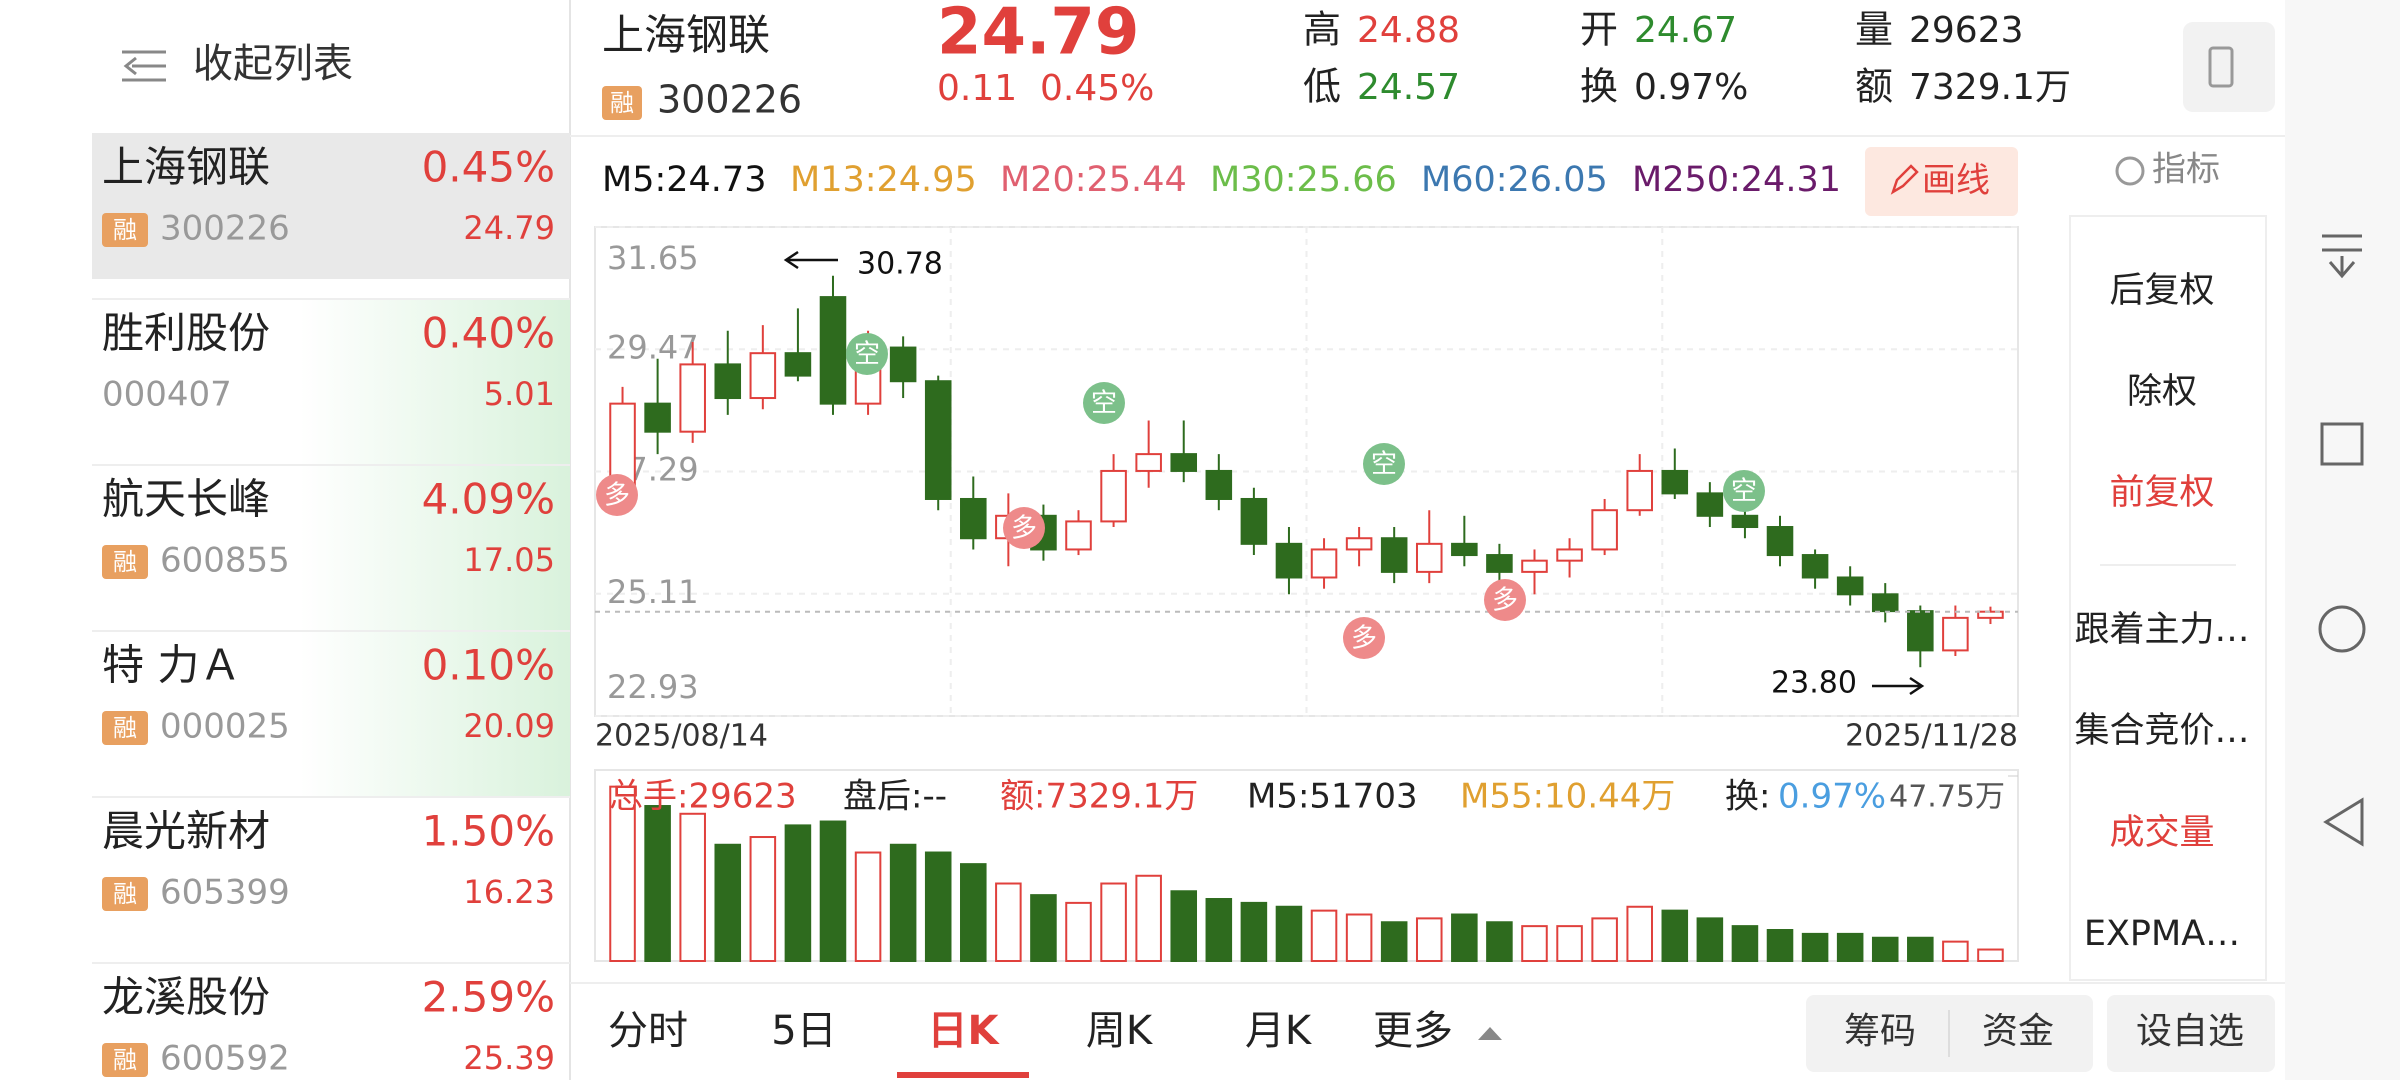 This screenshot has width=2400, height=1080. I want to click on indicator-label: 指标, so click(2186, 170).